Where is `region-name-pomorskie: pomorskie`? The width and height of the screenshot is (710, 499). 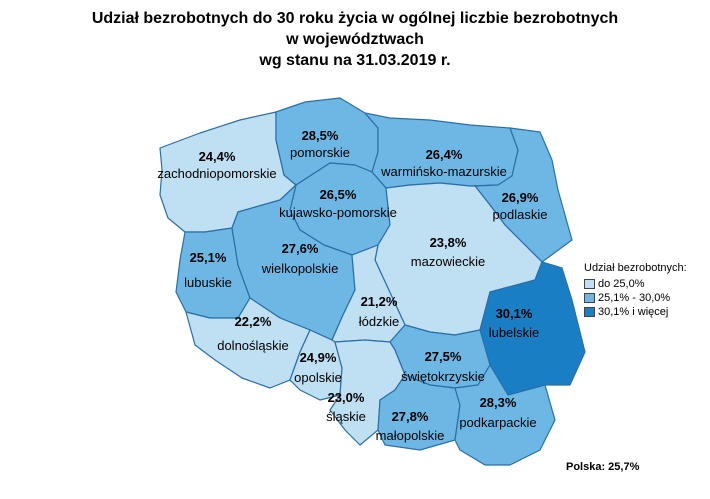
region-name-pomorskie: pomorskie is located at coordinates (320, 152).